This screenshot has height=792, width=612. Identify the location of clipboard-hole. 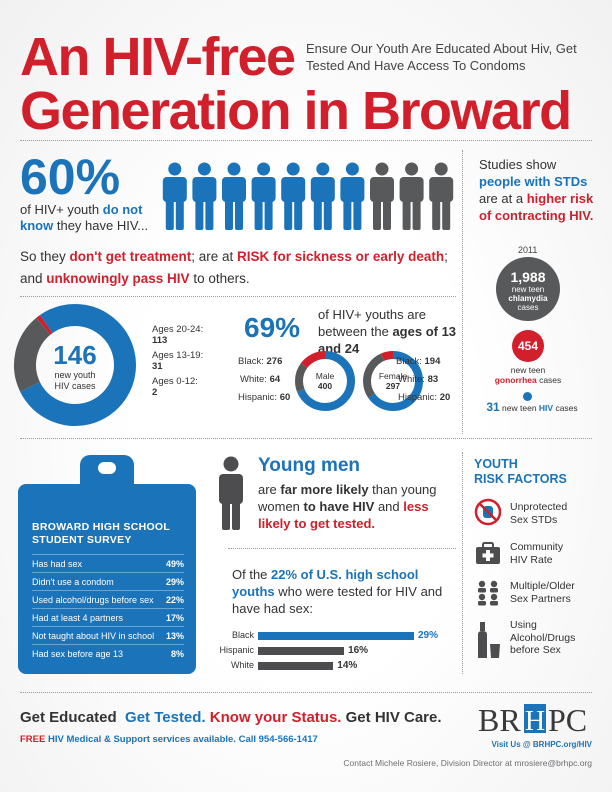
(107, 468).